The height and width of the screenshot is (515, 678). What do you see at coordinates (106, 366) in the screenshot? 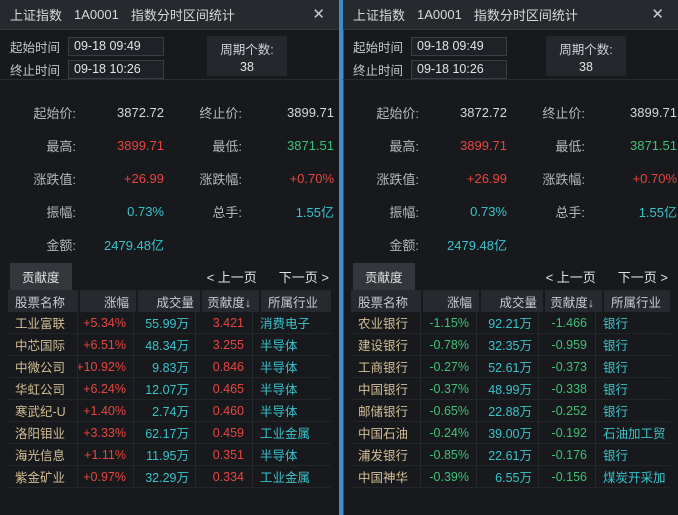
I see `cell-change: +10.92%` at bounding box center [106, 366].